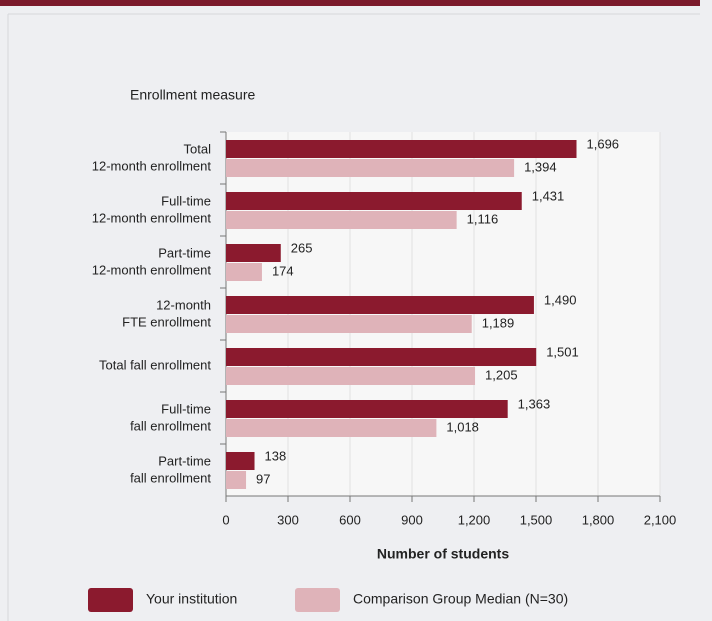 This screenshot has width=712, height=621. I want to click on y-tick-label: FTE enrollment, so click(166, 321).